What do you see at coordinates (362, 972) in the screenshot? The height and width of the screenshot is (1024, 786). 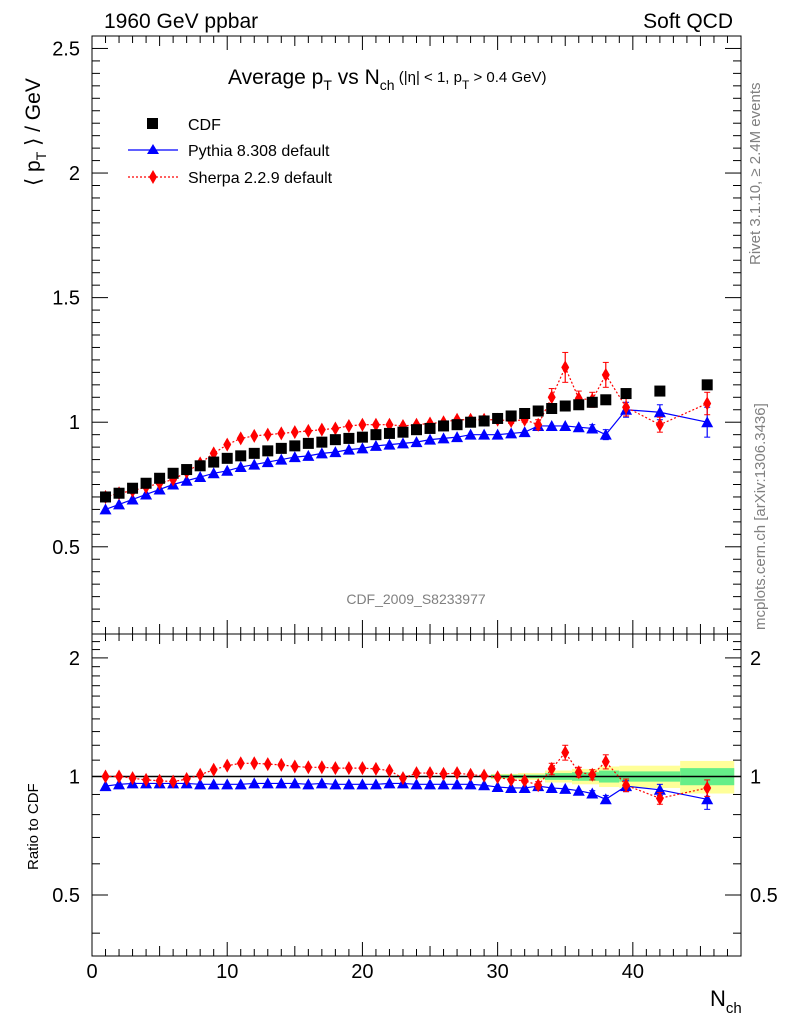 I see `x-tick-label: 20` at bounding box center [362, 972].